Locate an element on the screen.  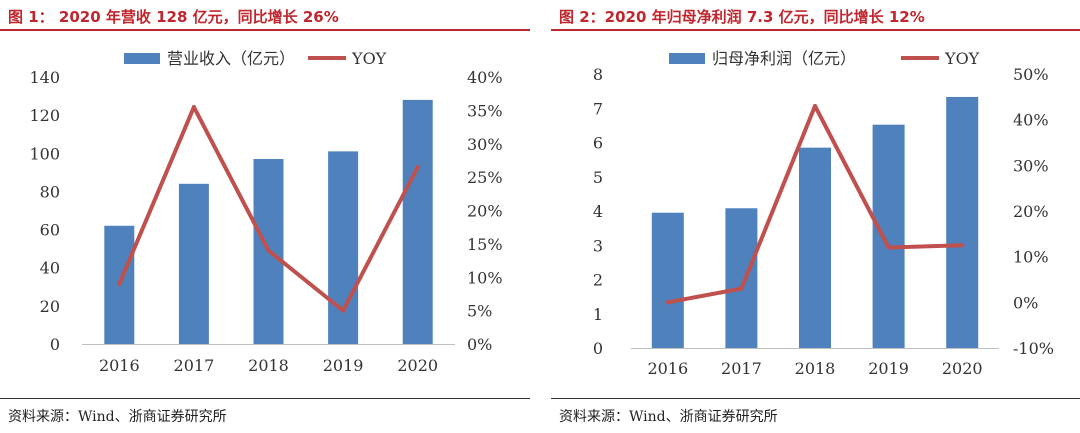
y-axis-tick-label: 1 is located at coordinates (598, 314).